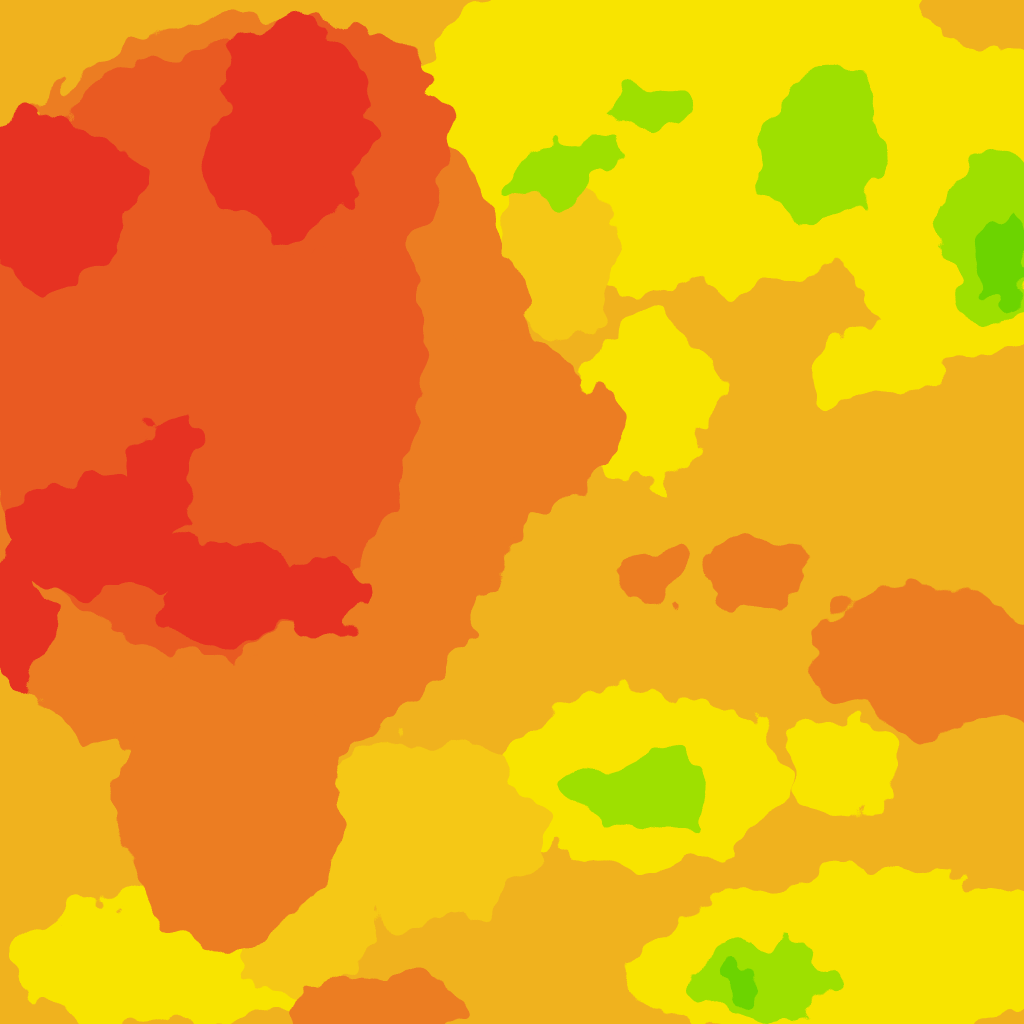 The image size is (1024, 1024). What do you see at coordinates (560, 260) in the screenshot?
I see `yellow-orange-zone` at bounding box center [560, 260].